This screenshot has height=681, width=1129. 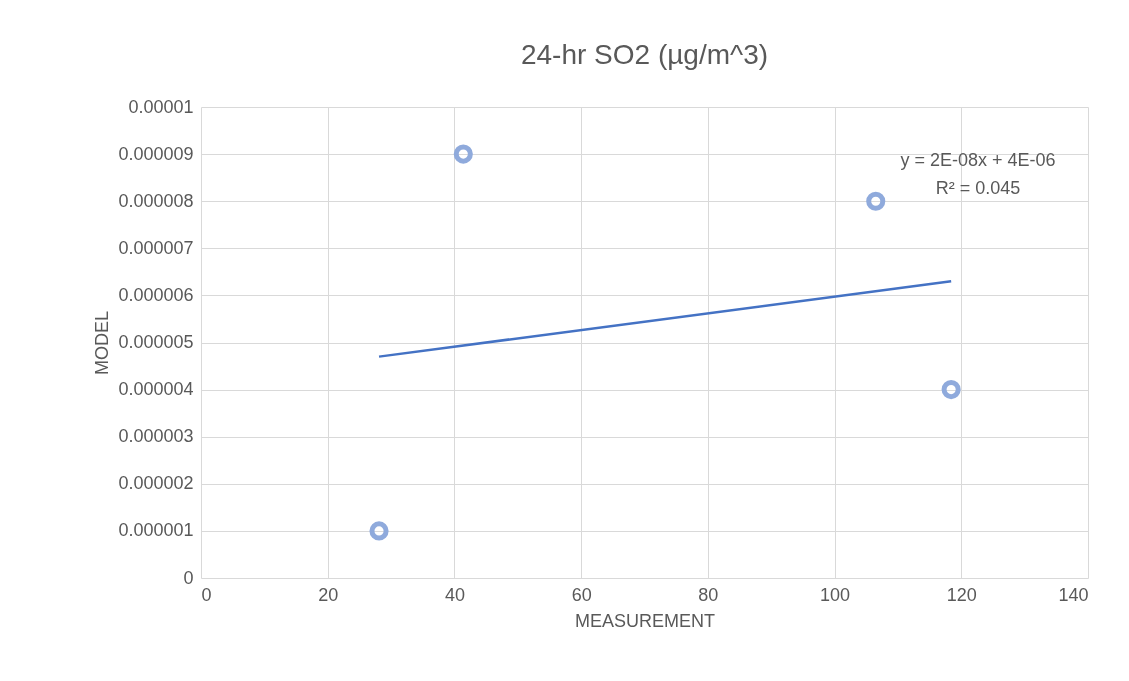 I want to click on x-tick-label: 80, so click(x=708, y=594).